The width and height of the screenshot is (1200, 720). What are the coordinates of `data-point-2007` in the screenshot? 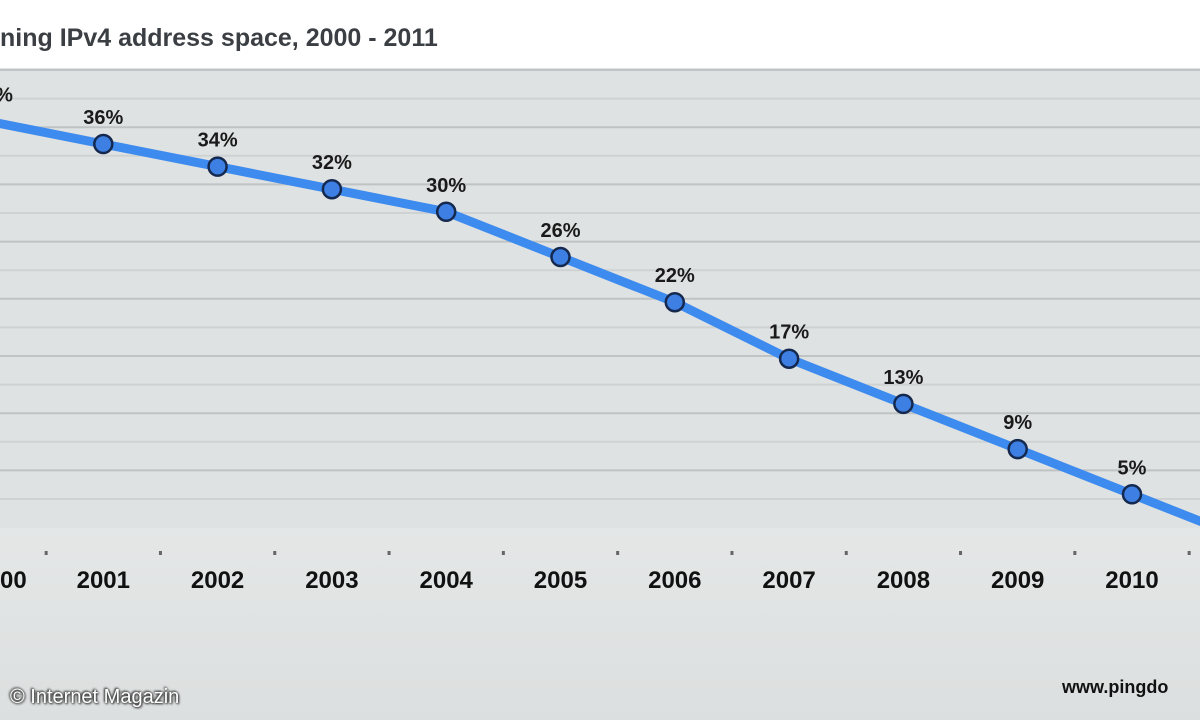 It's located at (789, 358).